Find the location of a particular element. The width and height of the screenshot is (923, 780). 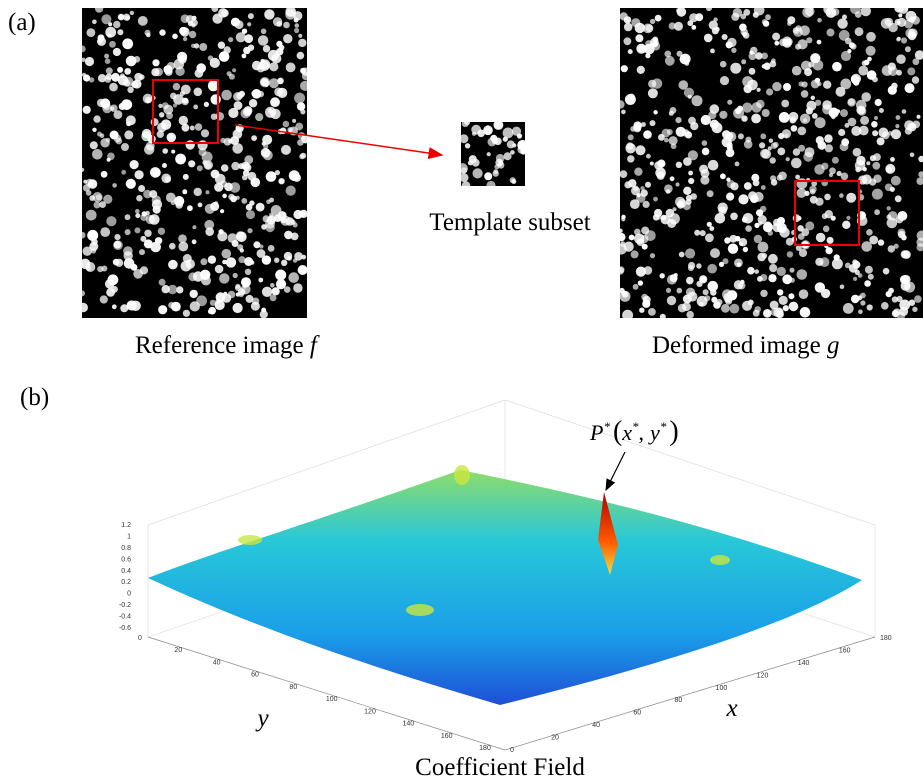

axis-label: x is located at coordinates (731, 708).